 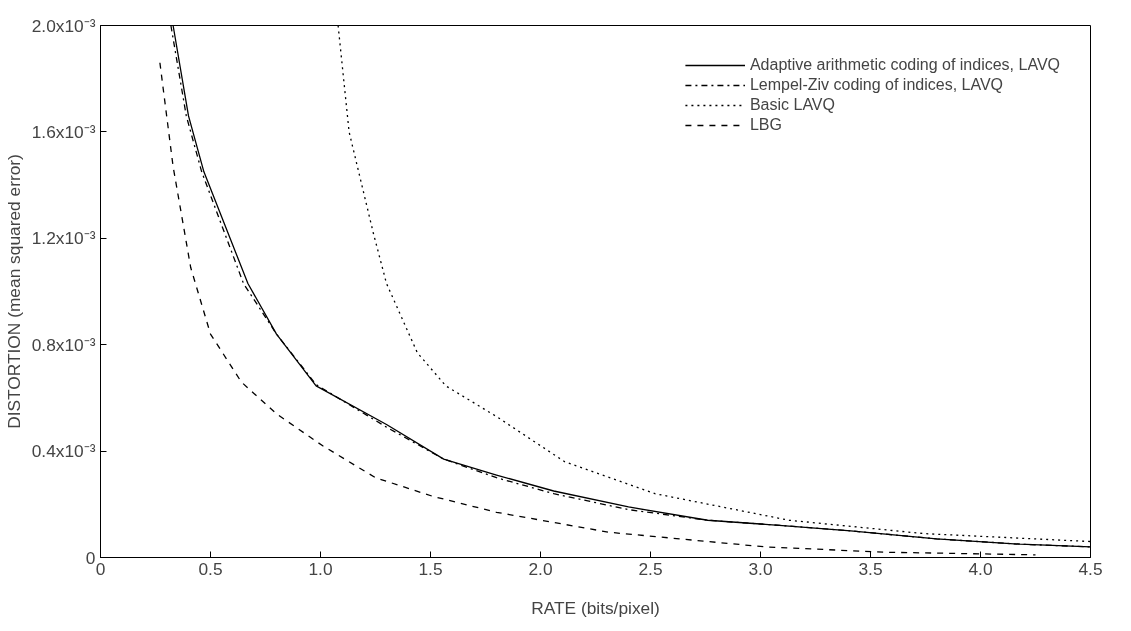 What do you see at coordinates (63, 238) in the screenshot?
I see `y-tick-label: 1.2x10⁻³` at bounding box center [63, 238].